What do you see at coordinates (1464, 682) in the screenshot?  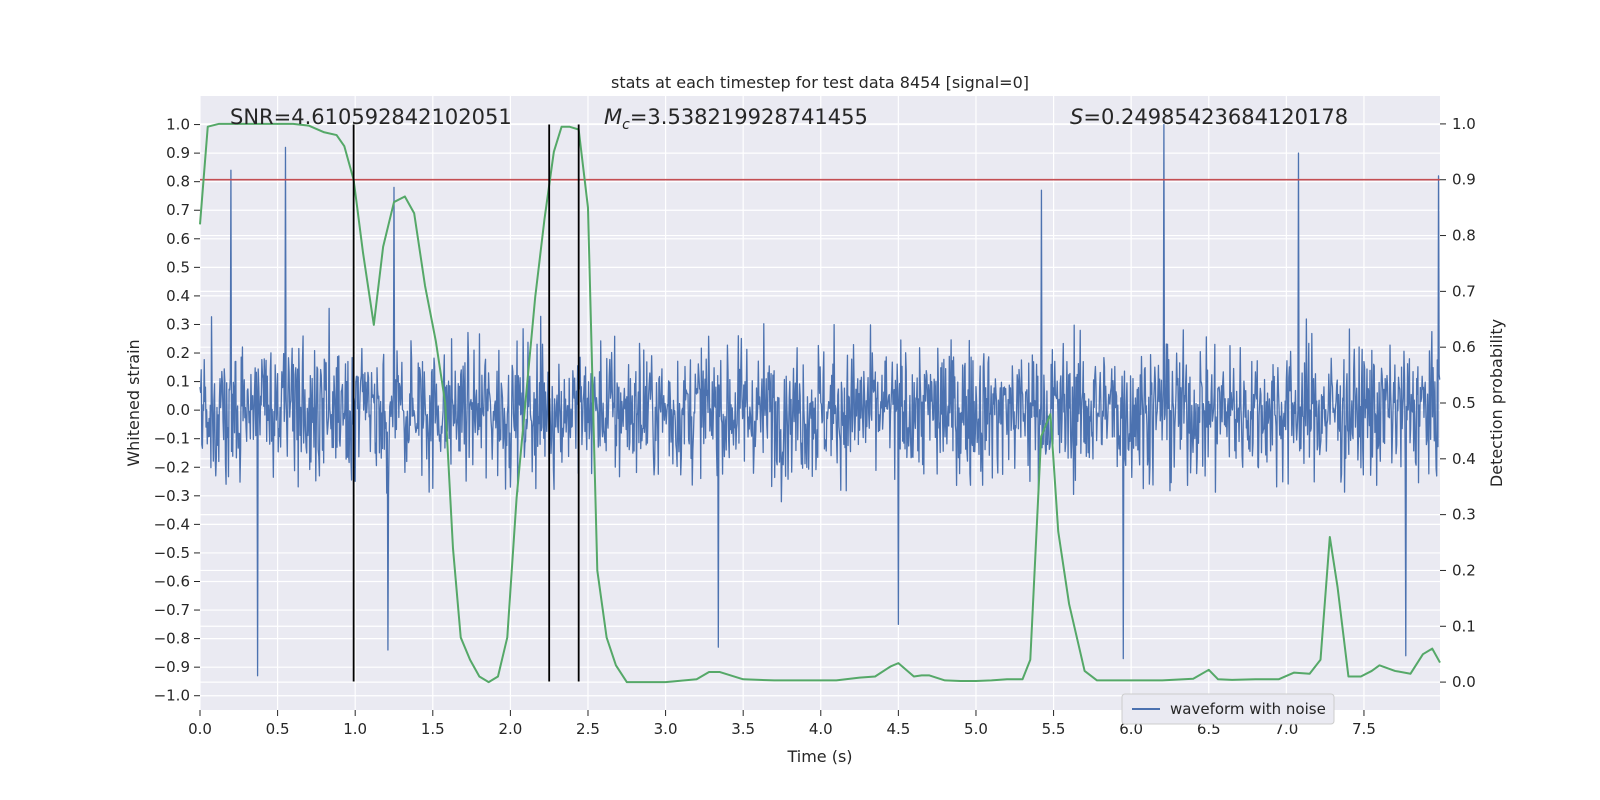 I see `y2-tick-label: 0.0` at bounding box center [1464, 682].